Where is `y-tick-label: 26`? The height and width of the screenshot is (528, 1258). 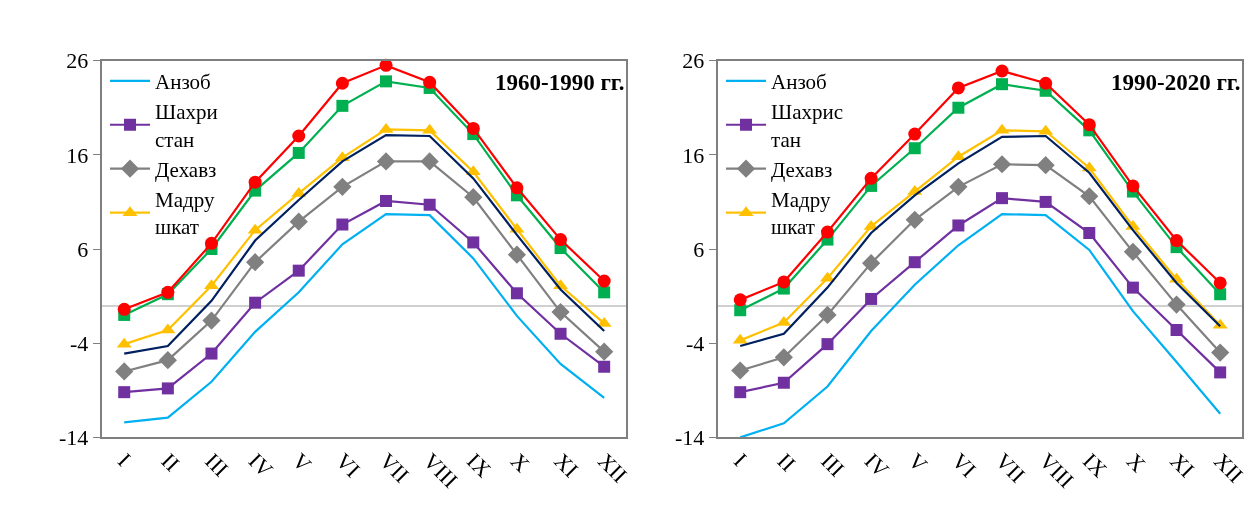
y-tick-label: 26 is located at coordinates (77, 61).